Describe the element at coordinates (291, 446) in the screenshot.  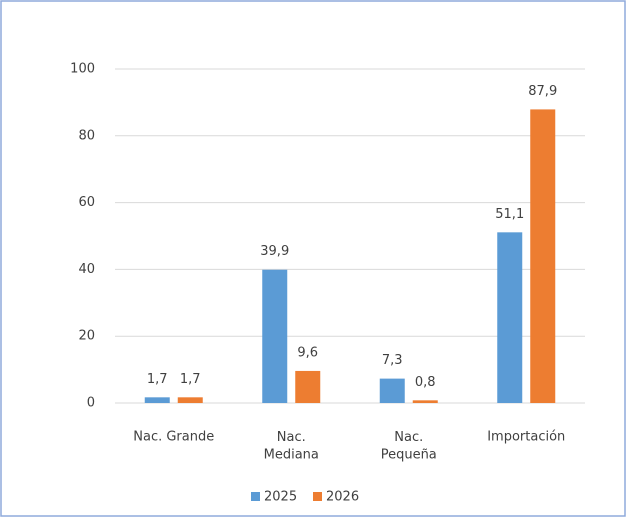
I see `x-tick-label: Nac. Mediana` at that location.